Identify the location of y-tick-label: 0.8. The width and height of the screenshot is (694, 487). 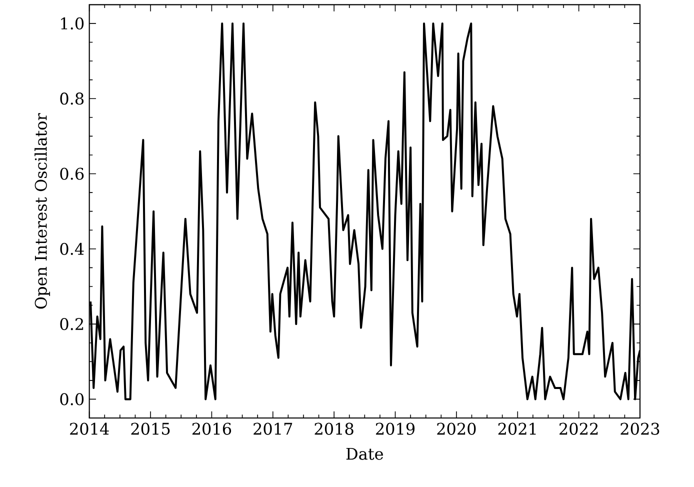
(72, 98).